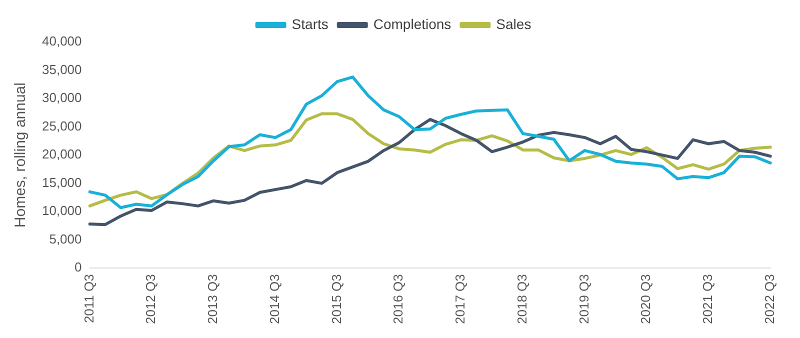 The width and height of the screenshot is (800, 338). Describe the element at coordinates (708, 299) in the screenshot. I see `x-tick-label: 2021 Q3` at that location.